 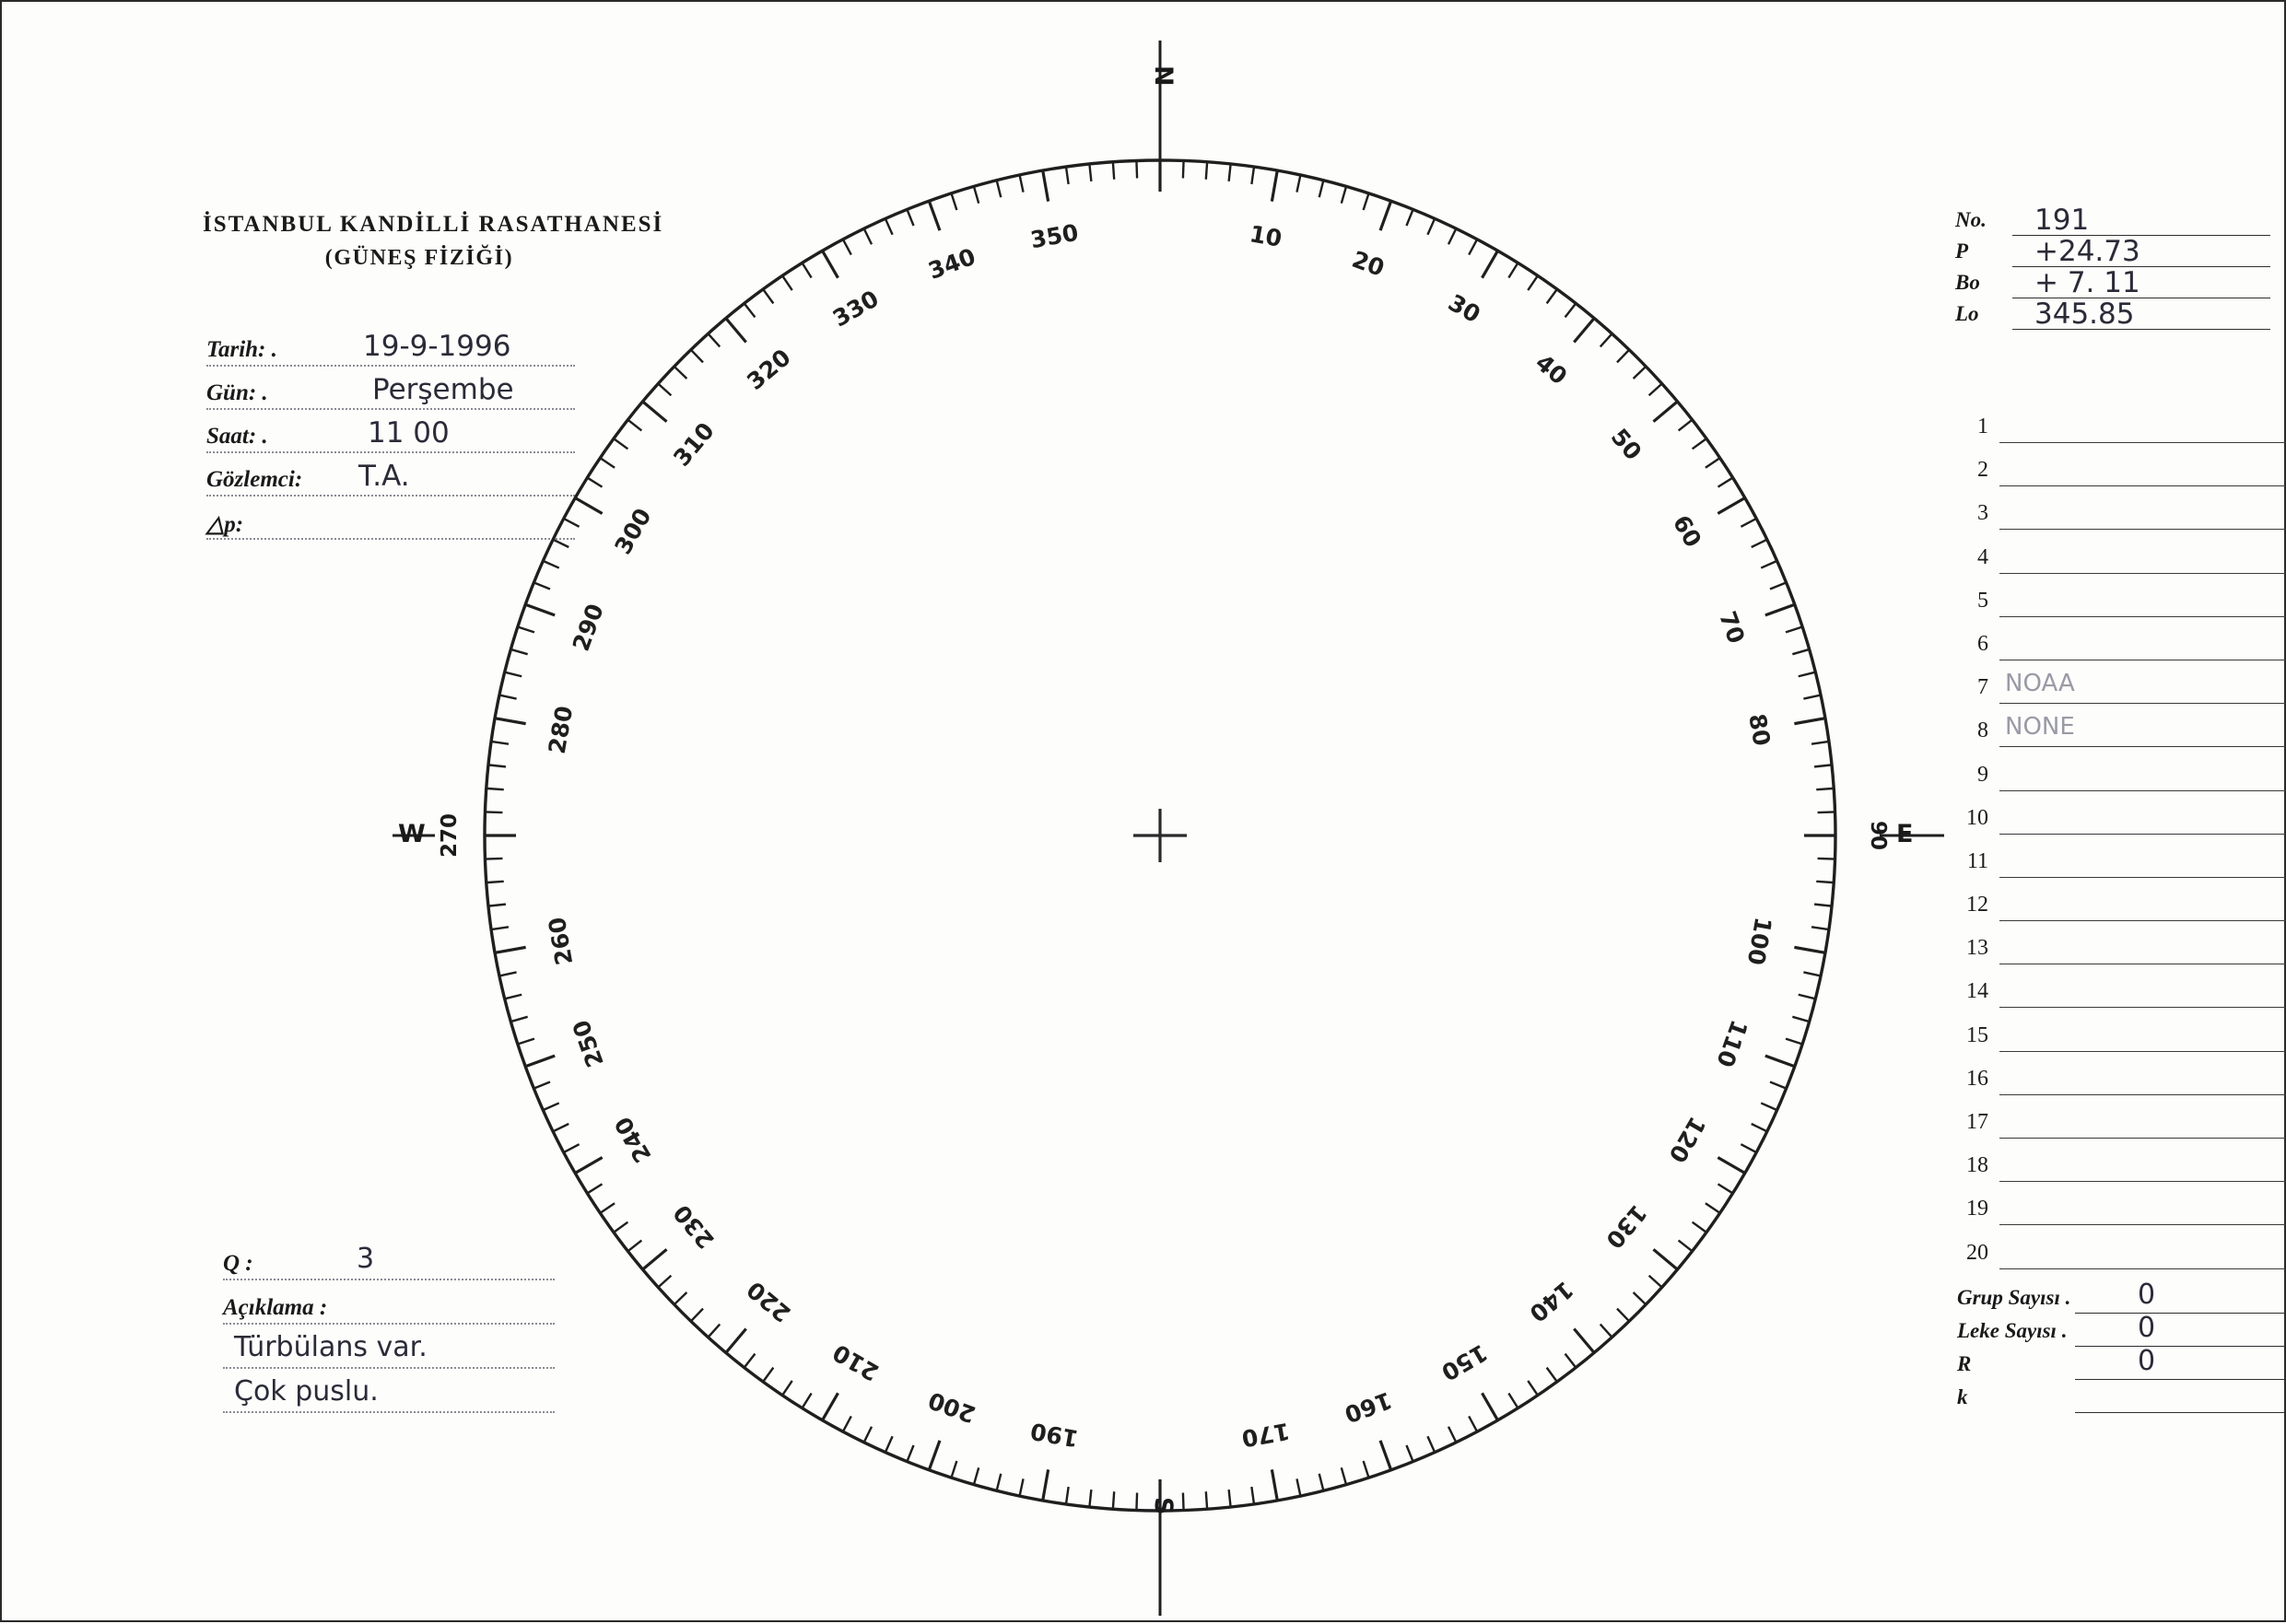 I want to click on parameter-value-3: 345.85, so click(x=2084, y=314).